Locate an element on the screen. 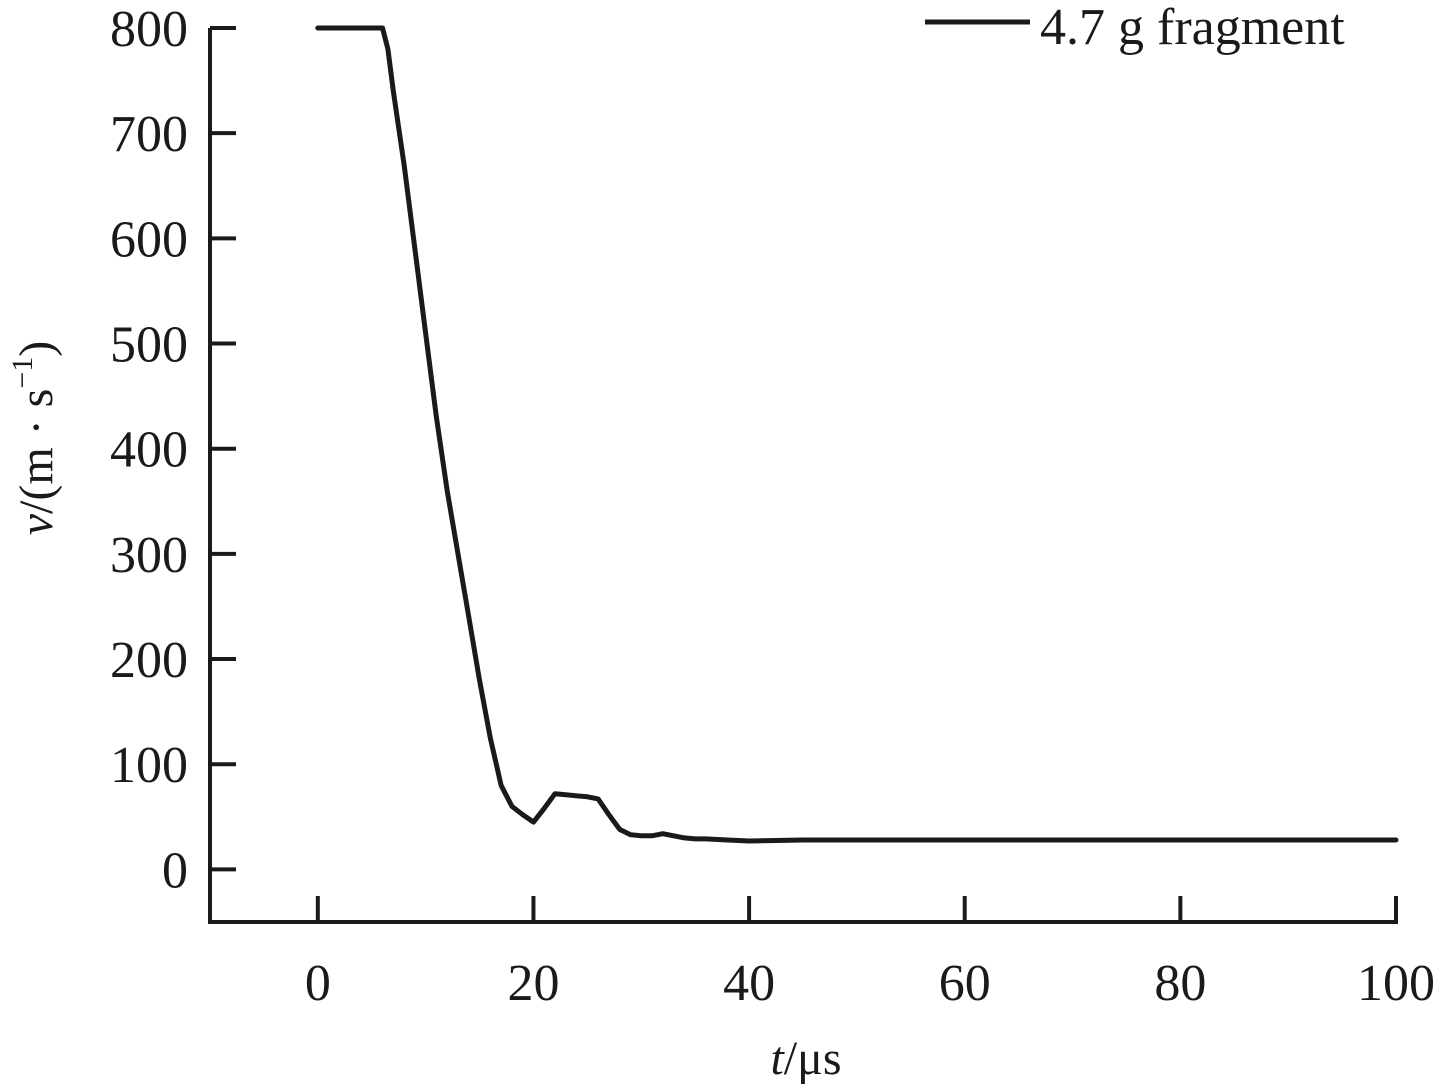 The image size is (1445, 1089). x-axis-unit: /μs is located at coordinates (813, 1058).